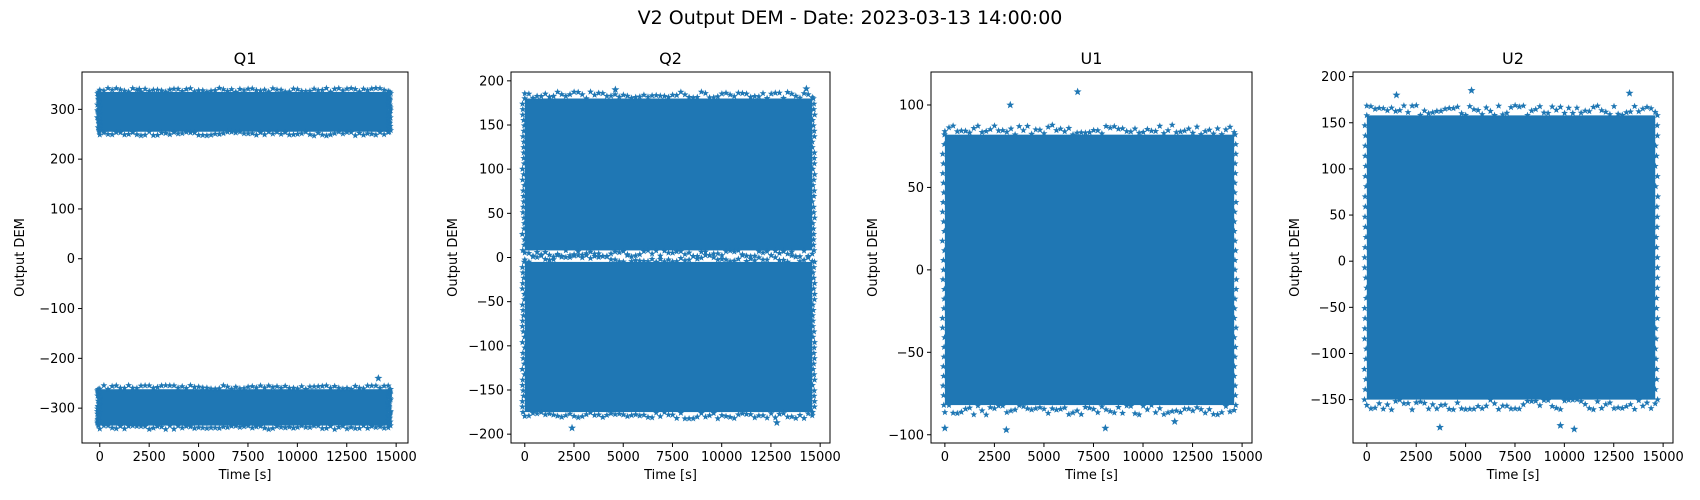 This screenshot has height=500, width=1700. I want to click on outlier-point, so click(1010, 104).